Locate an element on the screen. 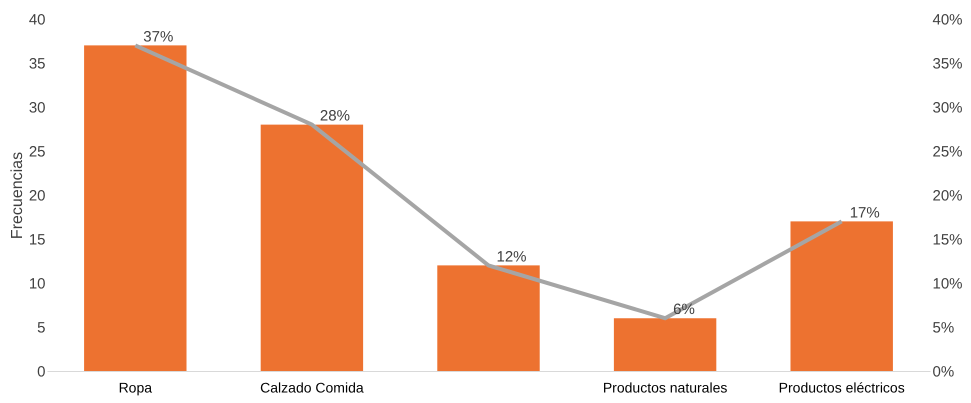 Image resolution: width=971 pixels, height=403 pixels. y2-tick-label: 35% is located at coordinates (947, 64).